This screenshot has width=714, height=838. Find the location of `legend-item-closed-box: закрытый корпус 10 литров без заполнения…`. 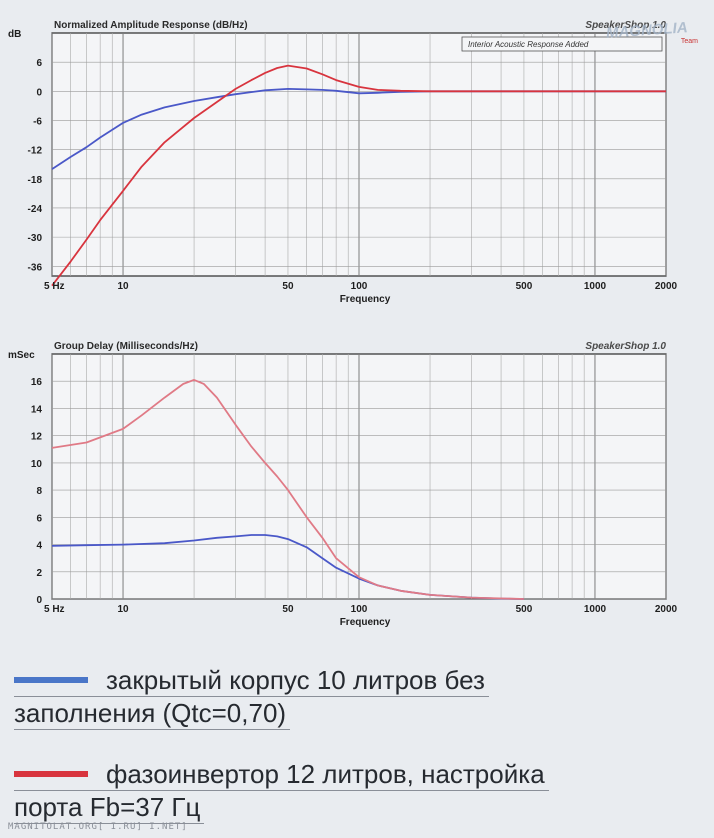

legend-item-closed-box: закрытый корпус 10 литров без заполнения… is located at coordinates (354, 697).